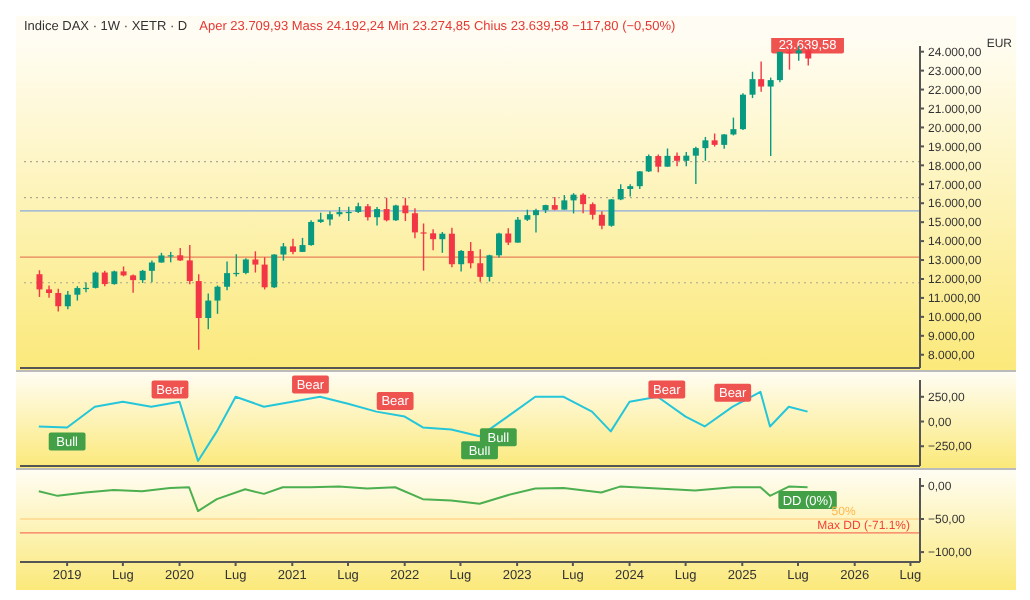 This screenshot has height=600, width=1030. Describe the element at coordinates (423, 499) in the screenshot. I see `line-series` at that location.